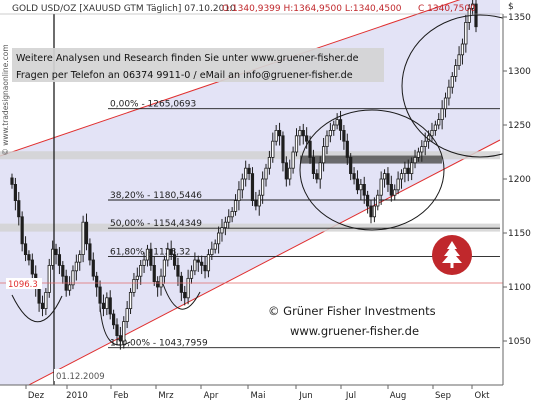  Describe the element at coordinates (354, 331) in the screenshot. I see `watermark-line-2: www.gruener-fisher.de` at that location.